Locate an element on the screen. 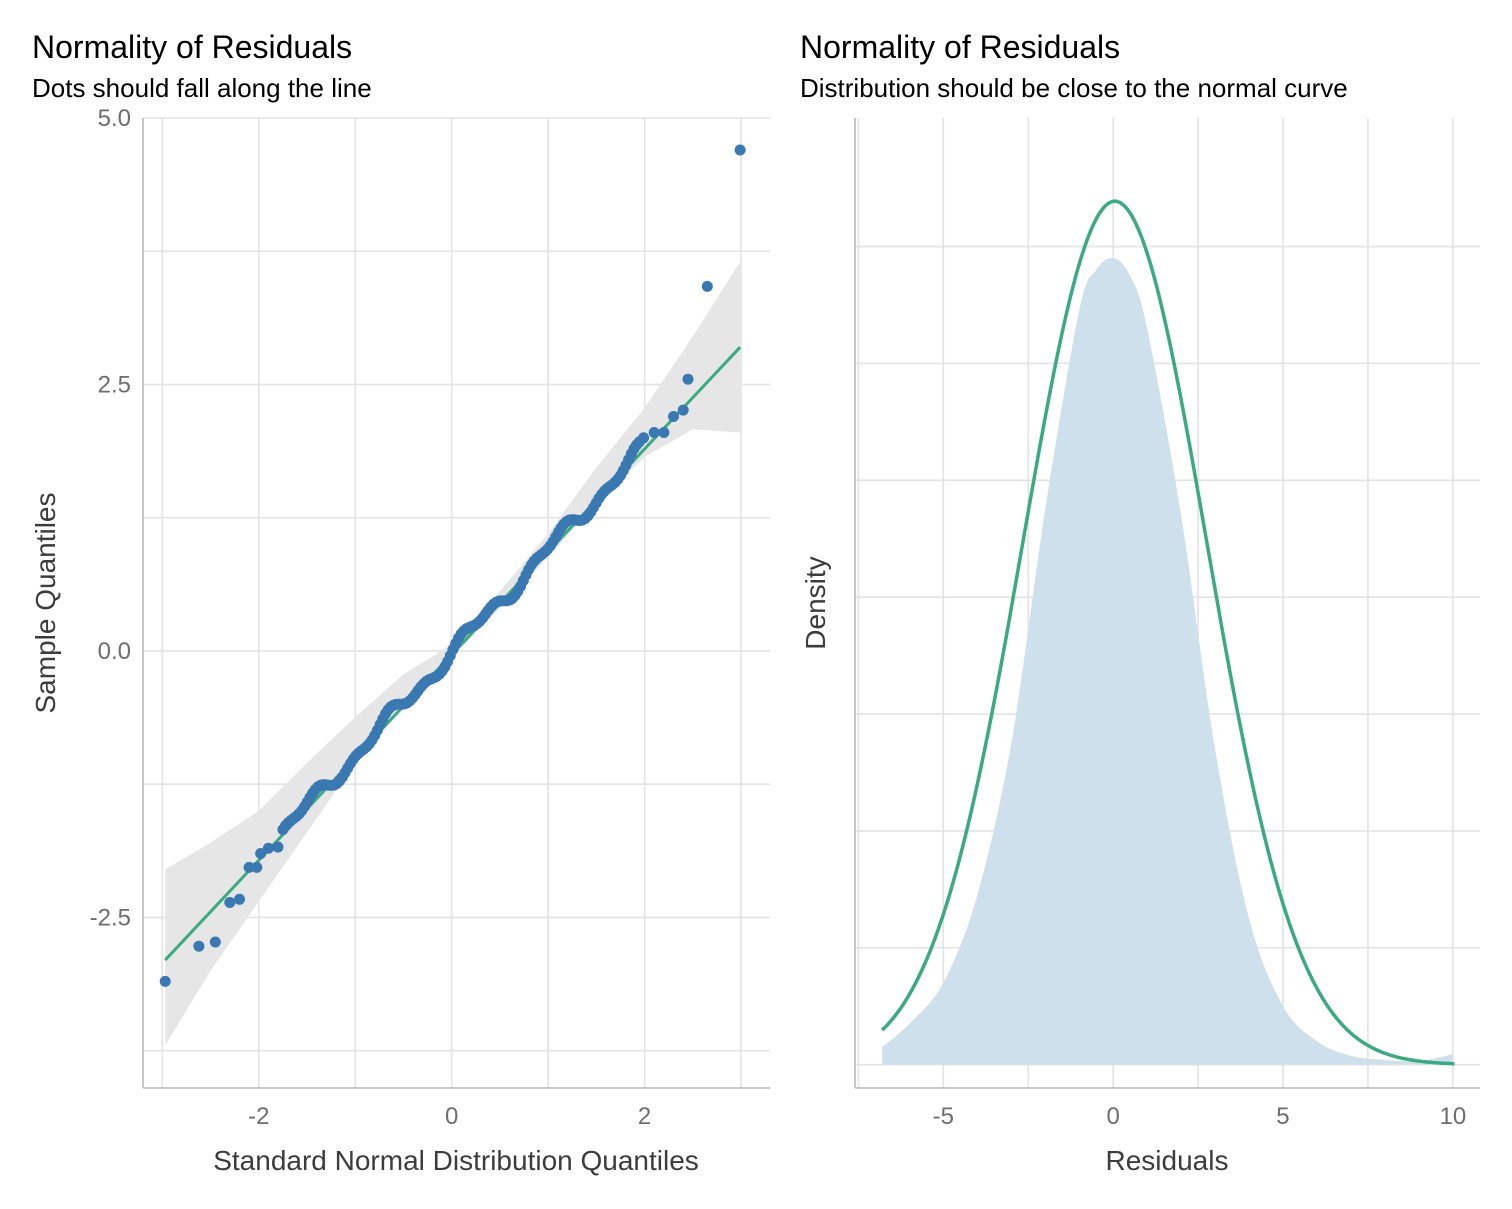  density-plot-title: Normality of Residuals is located at coordinates (960, 47).